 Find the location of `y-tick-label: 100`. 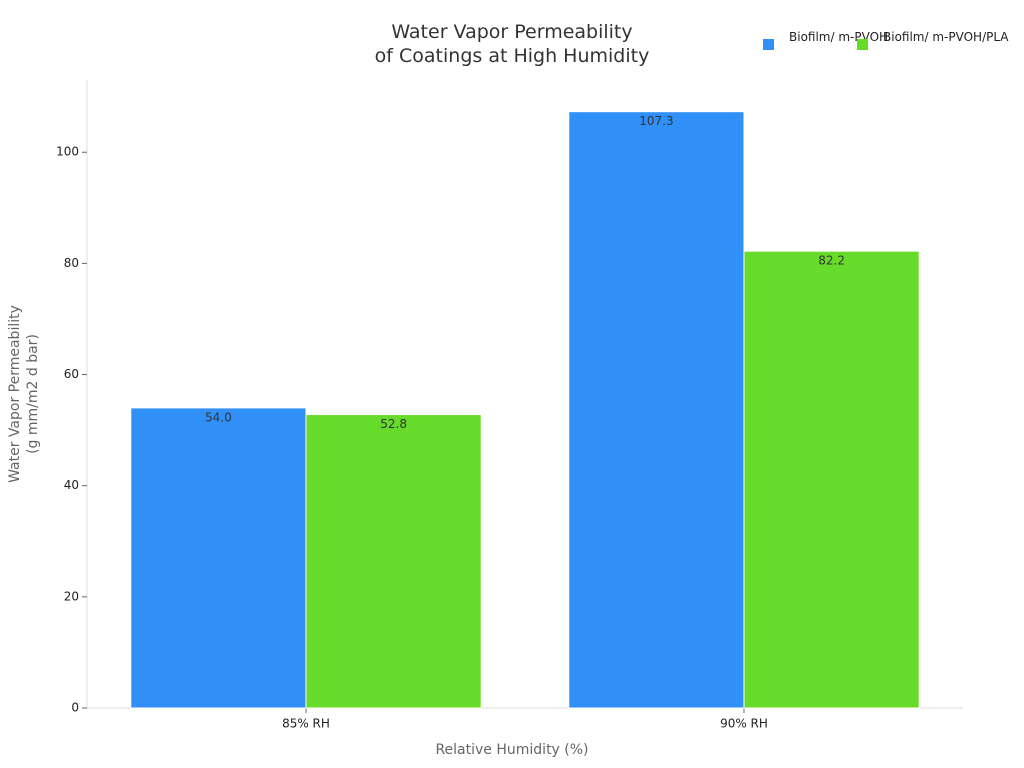

y-tick-label: 100 is located at coordinates (67, 152).